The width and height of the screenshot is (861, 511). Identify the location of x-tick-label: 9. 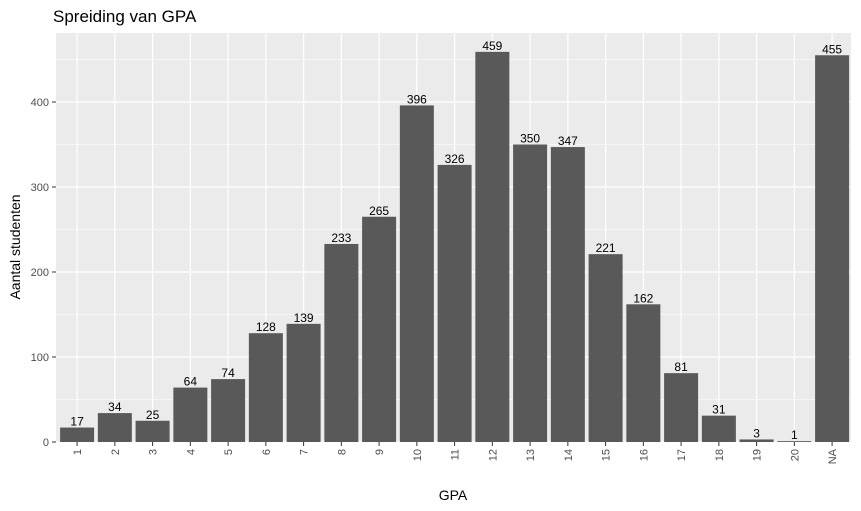
(380, 452).